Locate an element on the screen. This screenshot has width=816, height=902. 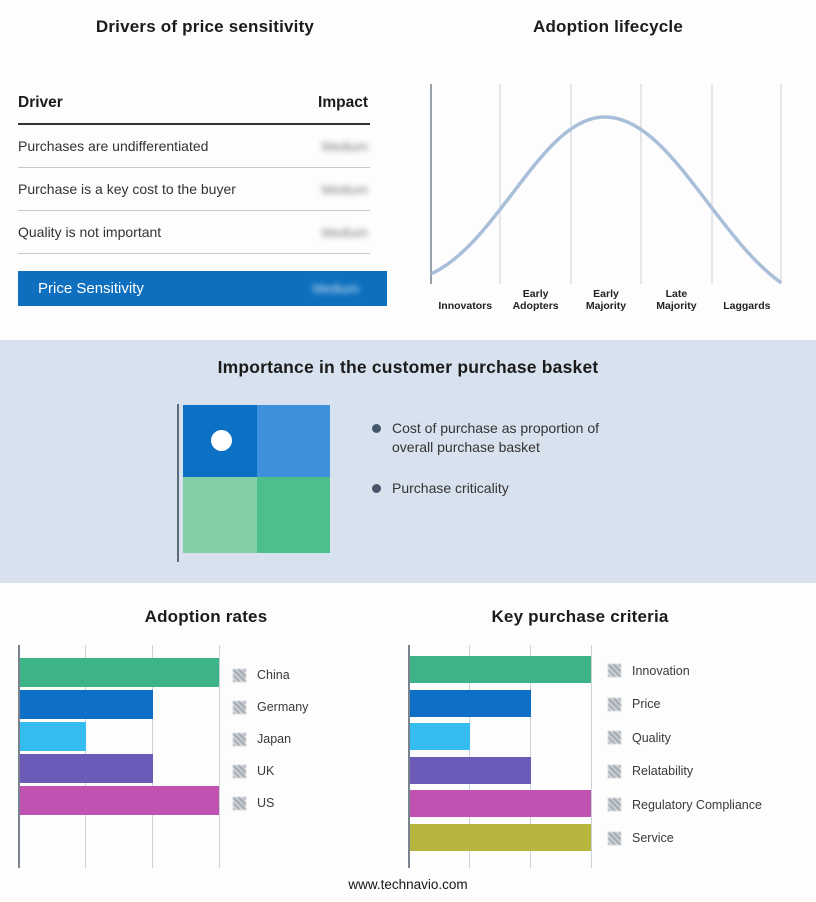
key-purchase-criteria-chart is located at coordinates (500, 756).